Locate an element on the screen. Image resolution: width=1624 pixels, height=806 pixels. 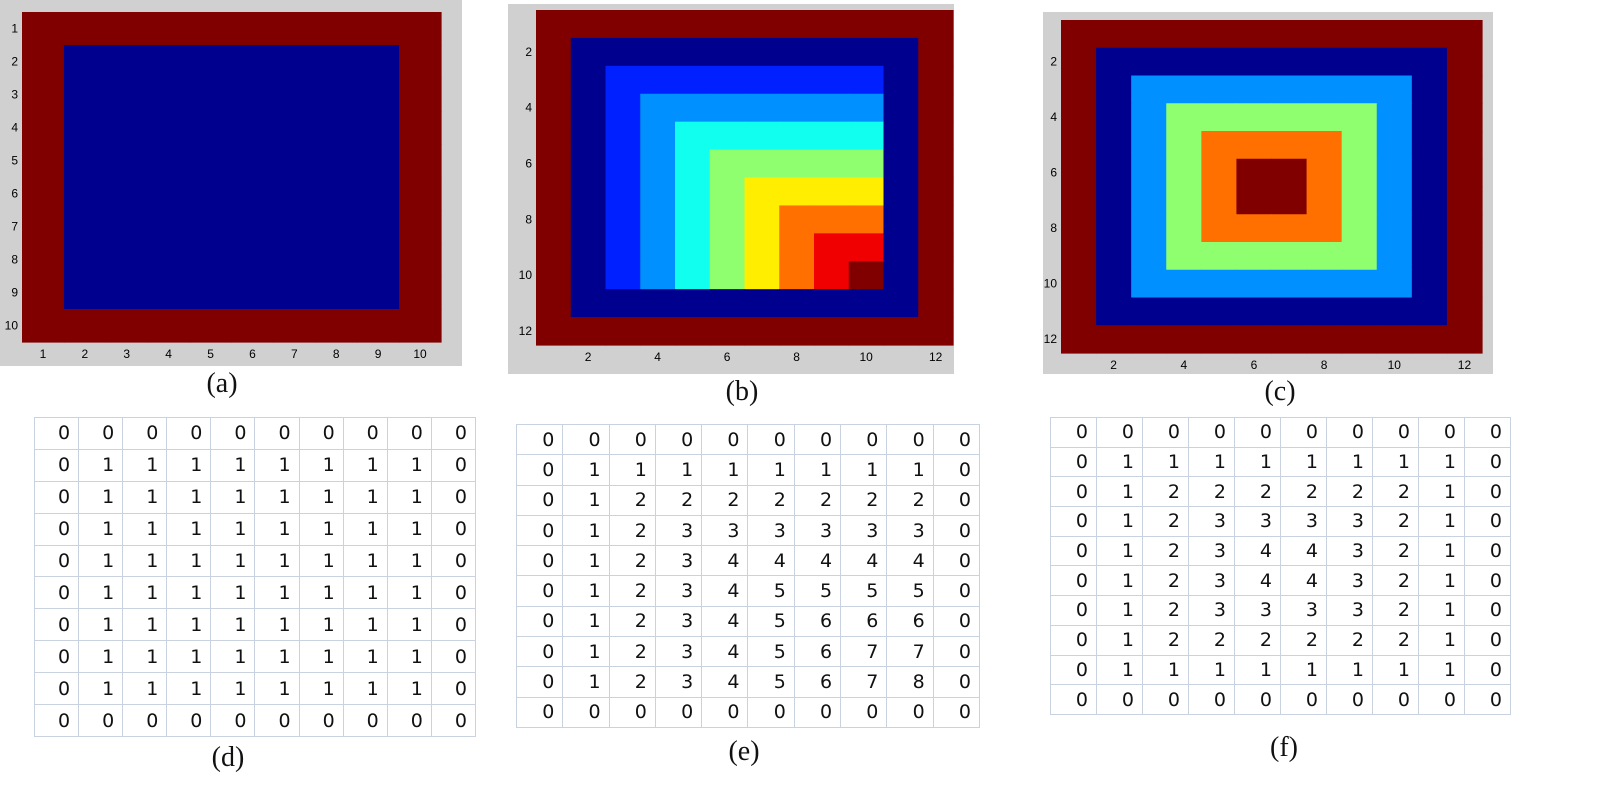
table-cell: 4 is located at coordinates (1303, 551).